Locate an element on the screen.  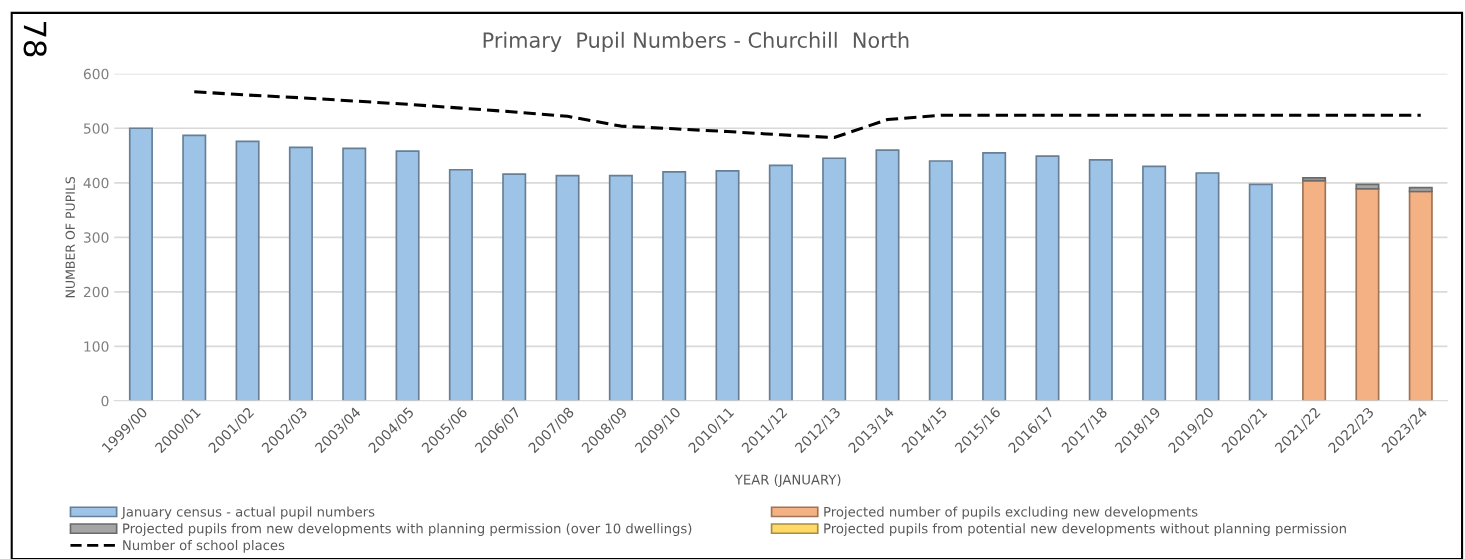
y-tick-label: 400 is located at coordinates (96, 183).